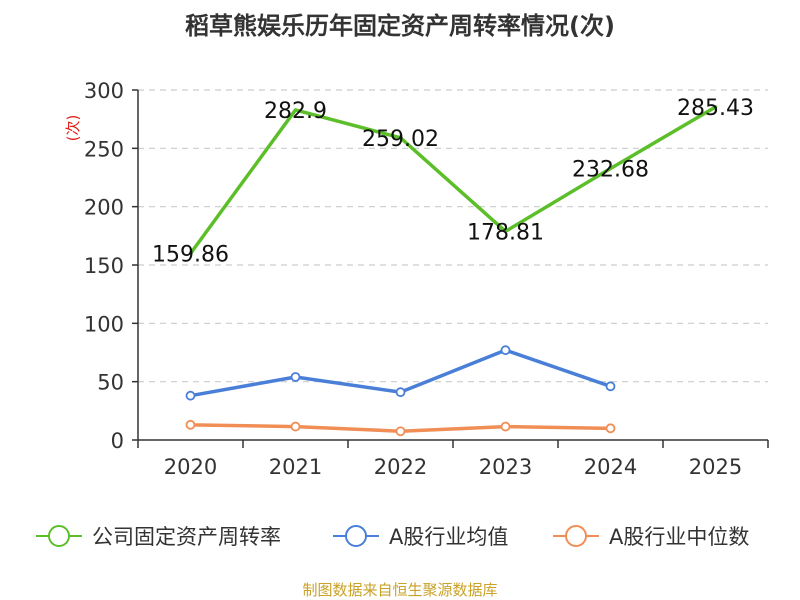  What do you see at coordinates (505, 232) in the screenshot?
I see `data-label: 178.81` at bounding box center [505, 232].